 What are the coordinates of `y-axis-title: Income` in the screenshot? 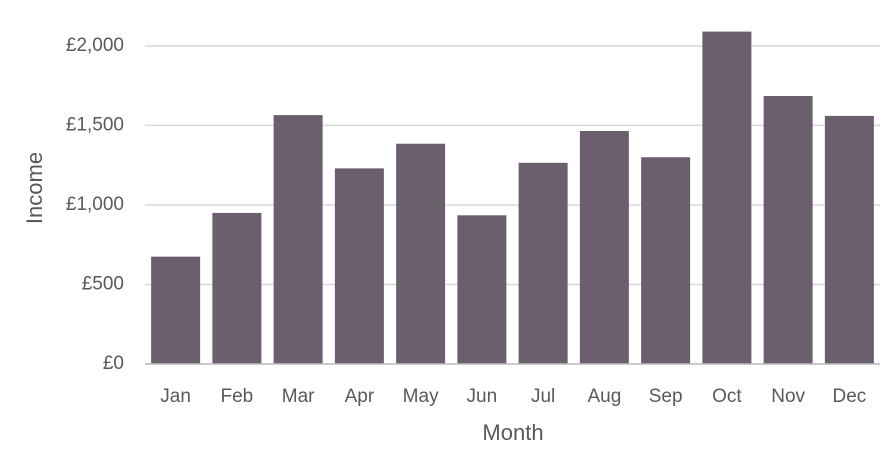 It's located at (34, 188).